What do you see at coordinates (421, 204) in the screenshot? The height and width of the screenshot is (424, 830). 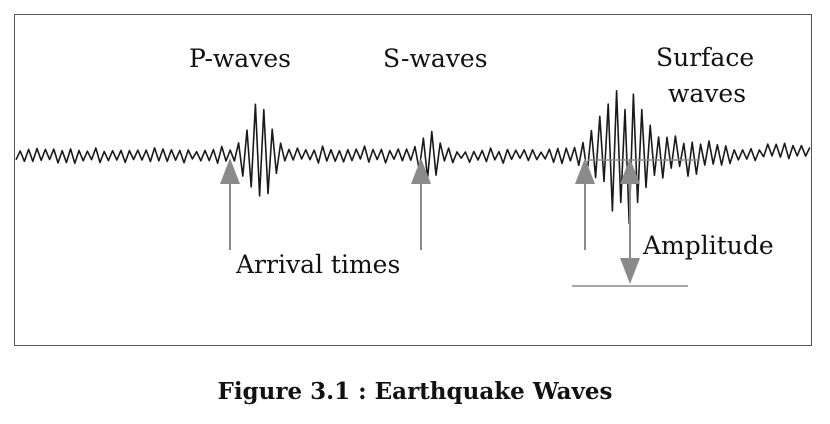 I see `s-wave-arrival-arrow` at bounding box center [421, 204].